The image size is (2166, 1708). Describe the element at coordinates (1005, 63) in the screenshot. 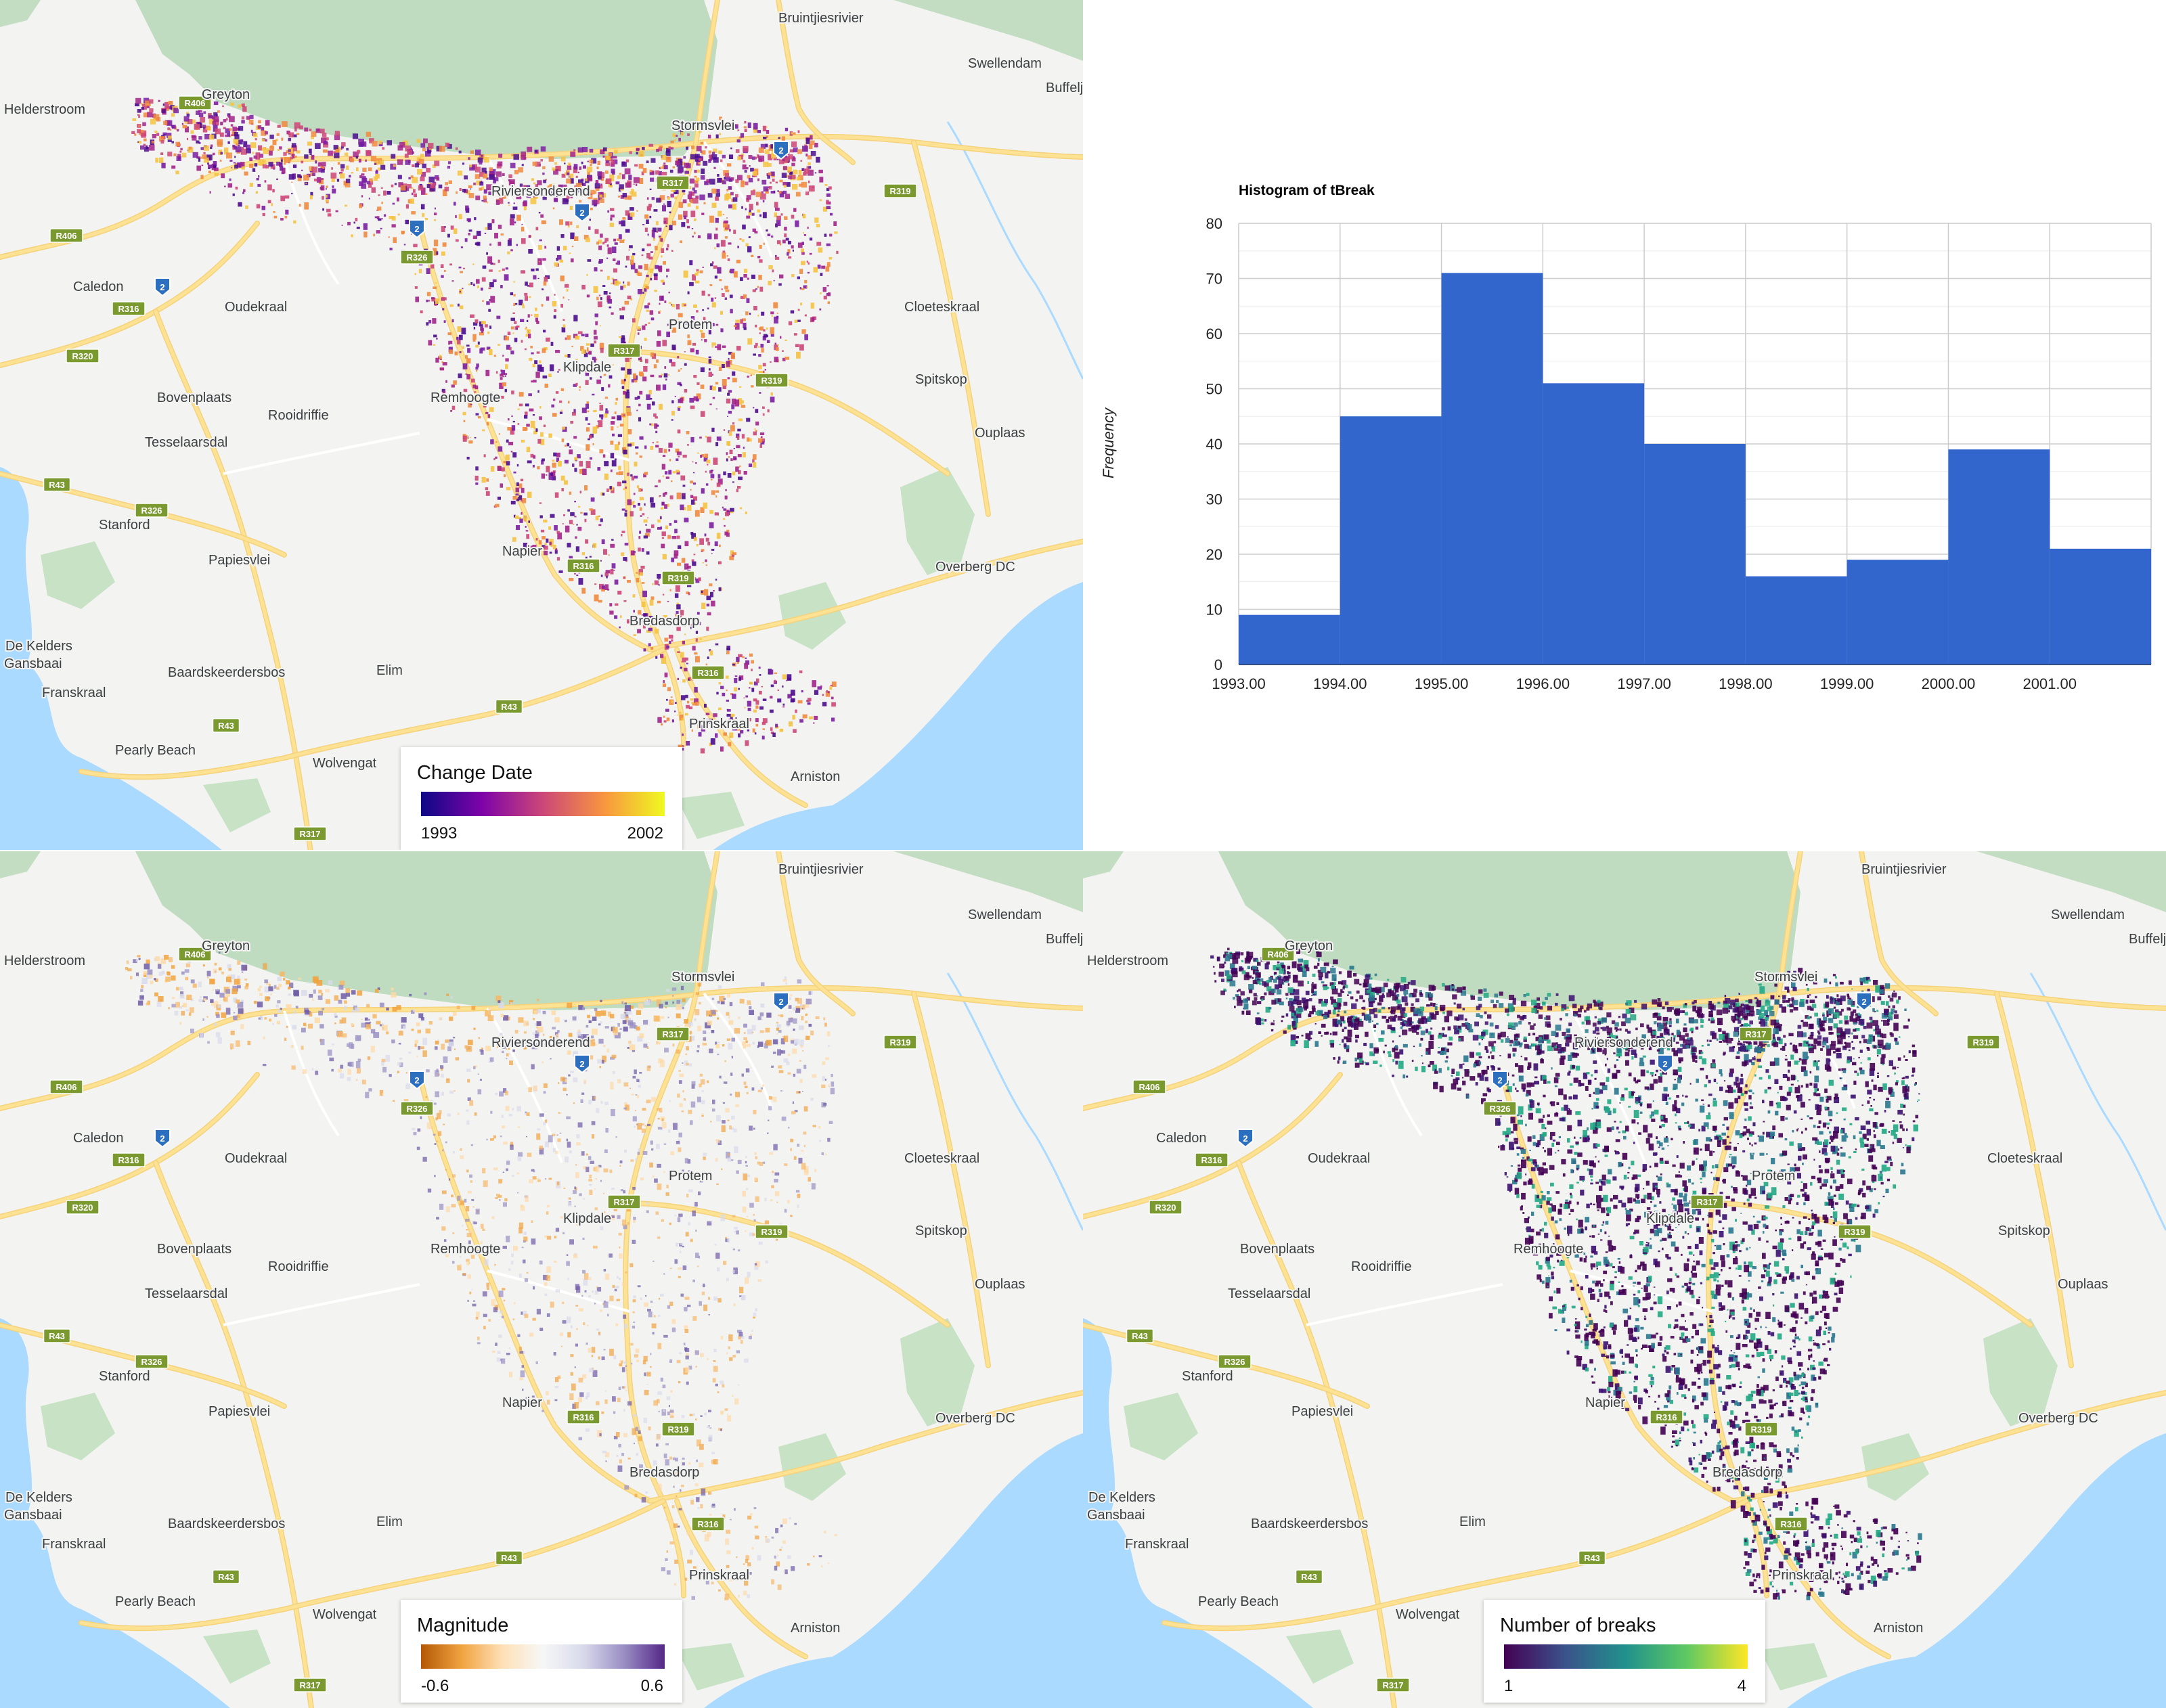

I see `place-label: Swellendam` at that location.